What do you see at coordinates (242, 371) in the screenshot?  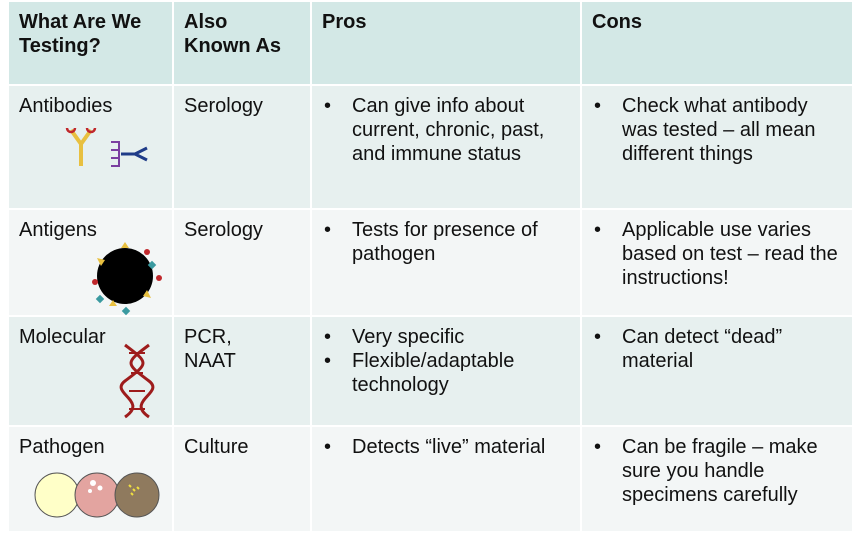 I see `aka-cell: PCR, NAAT` at bounding box center [242, 371].